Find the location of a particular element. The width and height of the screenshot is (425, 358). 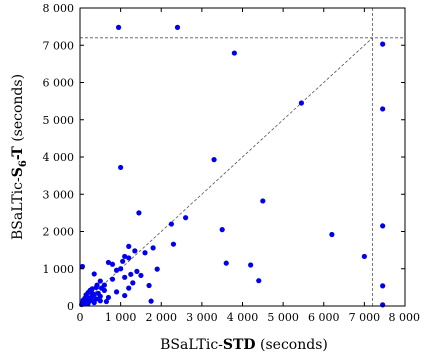

y-tick-label: 8 000 is located at coordinates (59, 8).